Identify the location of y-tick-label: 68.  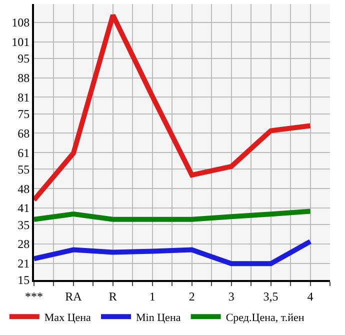
(24, 133).